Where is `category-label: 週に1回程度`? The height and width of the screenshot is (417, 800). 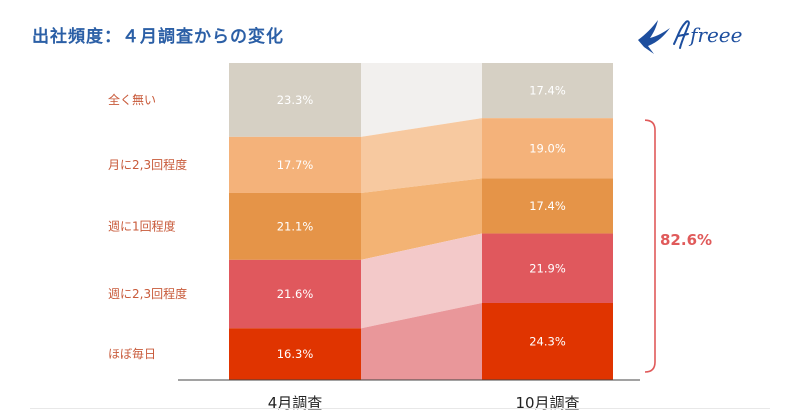
category-label: 週に1回程度 is located at coordinates (142, 225).